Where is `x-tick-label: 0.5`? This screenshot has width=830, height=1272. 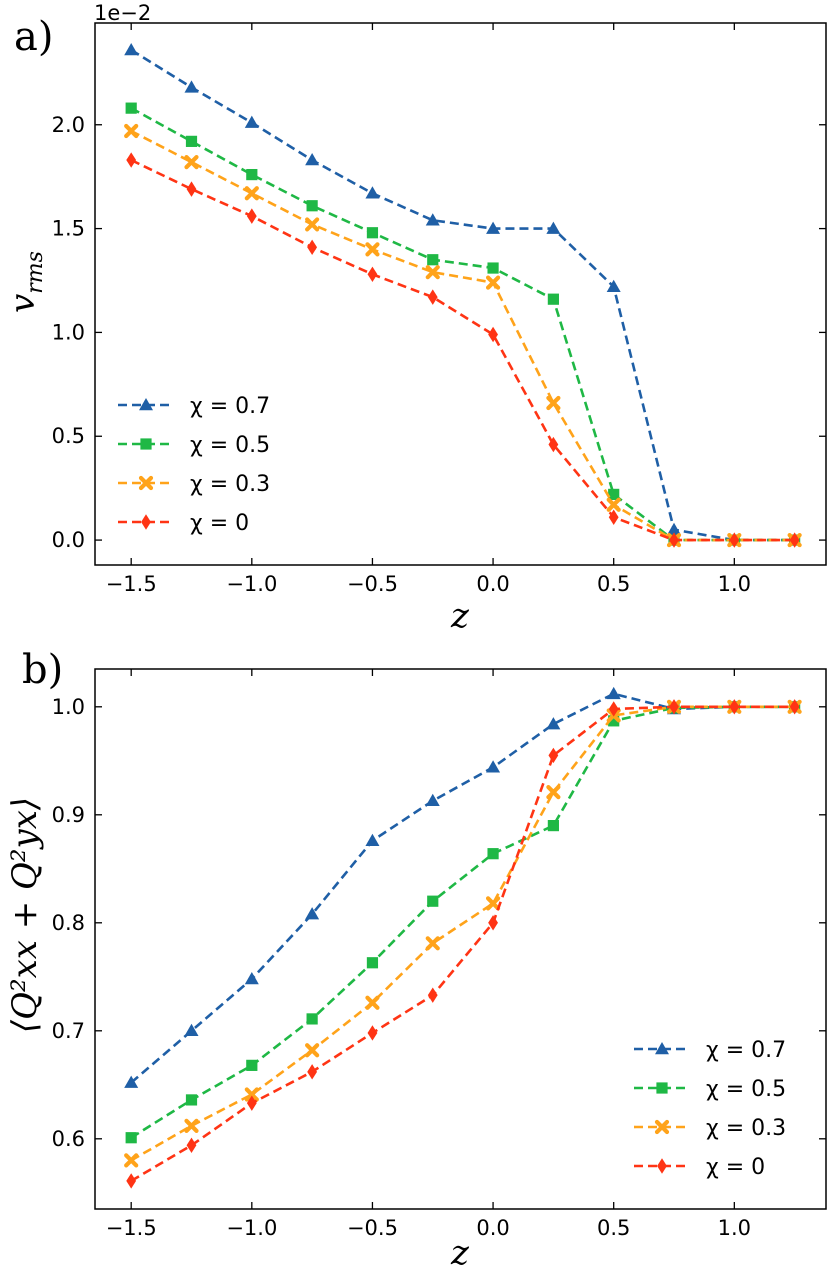 x-tick-label: 0.5 is located at coordinates (613, 1228).